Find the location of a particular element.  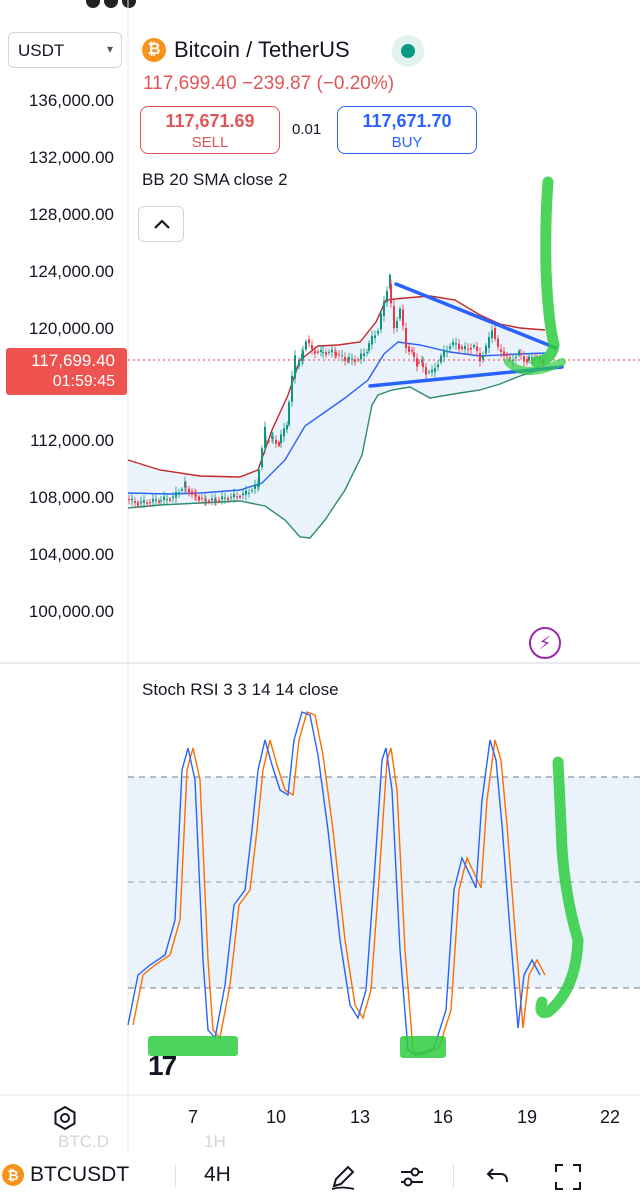

symbol-title: ₿ Bitcoin / TetherUS is located at coordinates (246, 50).